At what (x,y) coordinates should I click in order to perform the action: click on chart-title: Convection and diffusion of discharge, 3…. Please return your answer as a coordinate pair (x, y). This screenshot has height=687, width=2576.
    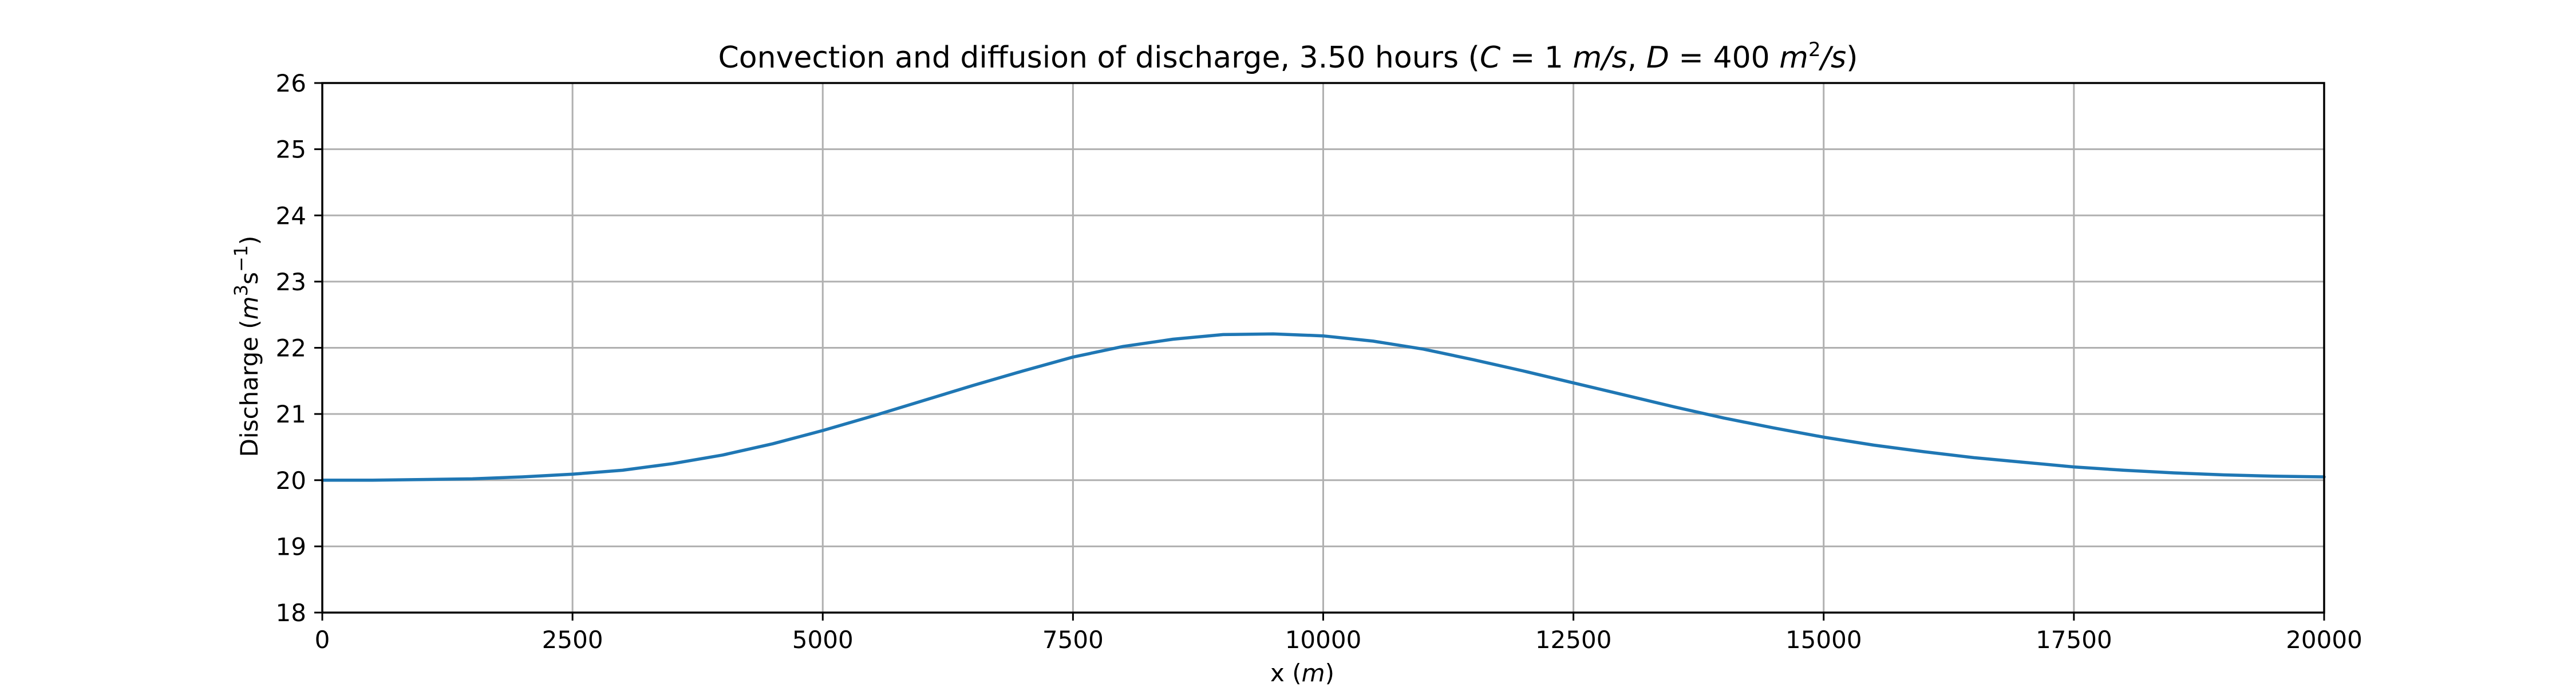
    Looking at the image, I should click on (1288, 57).